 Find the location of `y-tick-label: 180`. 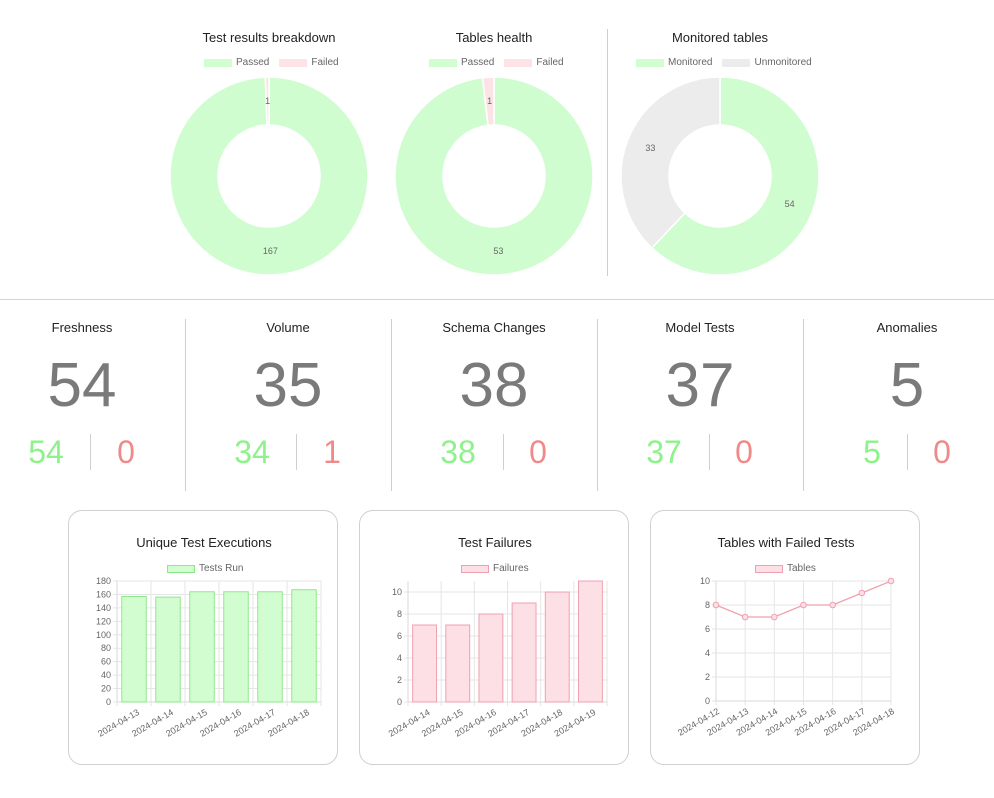

y-tick-label: 180 is located at coordinates (103, 581).